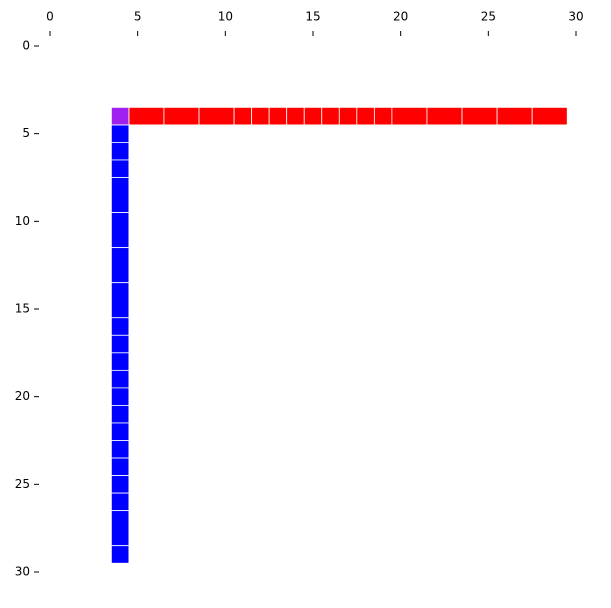 Image resolution: width=611 pixels, height=608 pixels. I want to click on x-tick-label: 10, so click(225, 17).